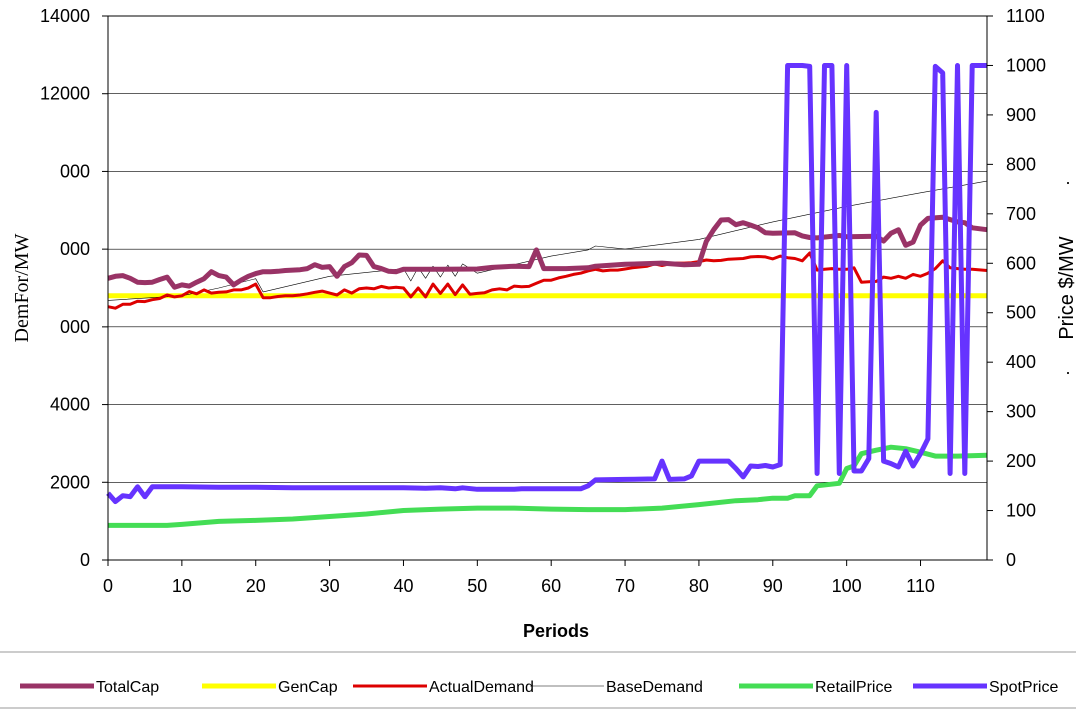  I want to click on y-right-tick-label: 1000, so click(1026, 65).